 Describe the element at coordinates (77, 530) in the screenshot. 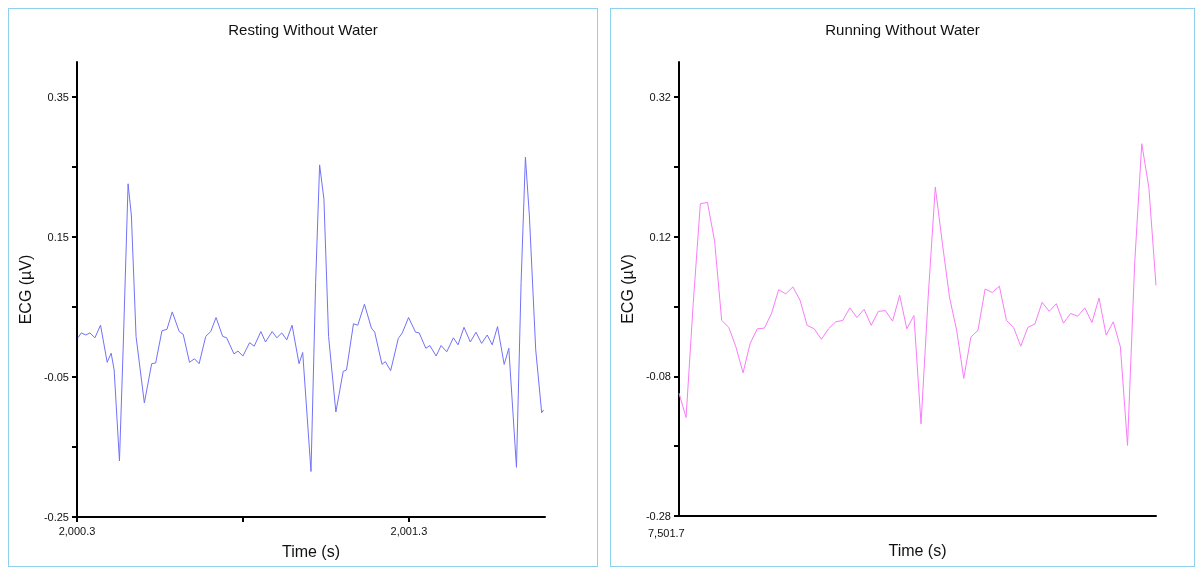

I see `x-tick-label: 2,000.3` at that location.